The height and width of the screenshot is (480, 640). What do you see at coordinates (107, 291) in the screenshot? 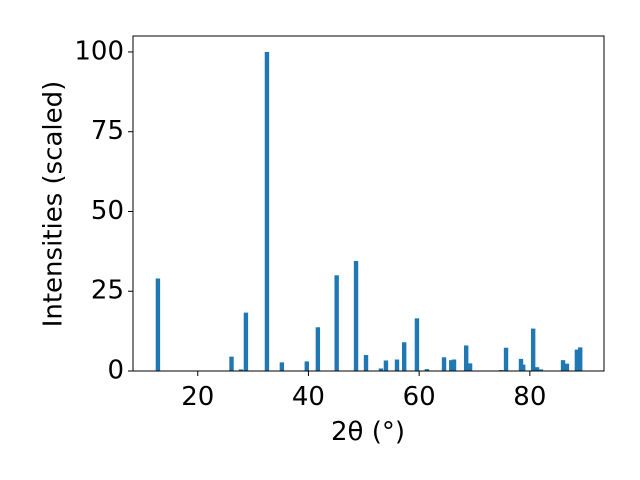
I see `y-tick-label: 25` at bounding box center [107, 291].